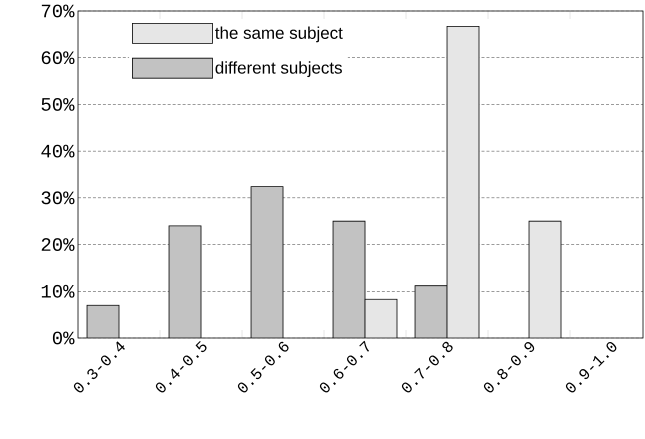 The height and width of the screenshot is (439, 645). What do you see at coordinates (58, 104) in the screenshot?
I see `y-tick-label: 50%` at bounding box center [58, 104].